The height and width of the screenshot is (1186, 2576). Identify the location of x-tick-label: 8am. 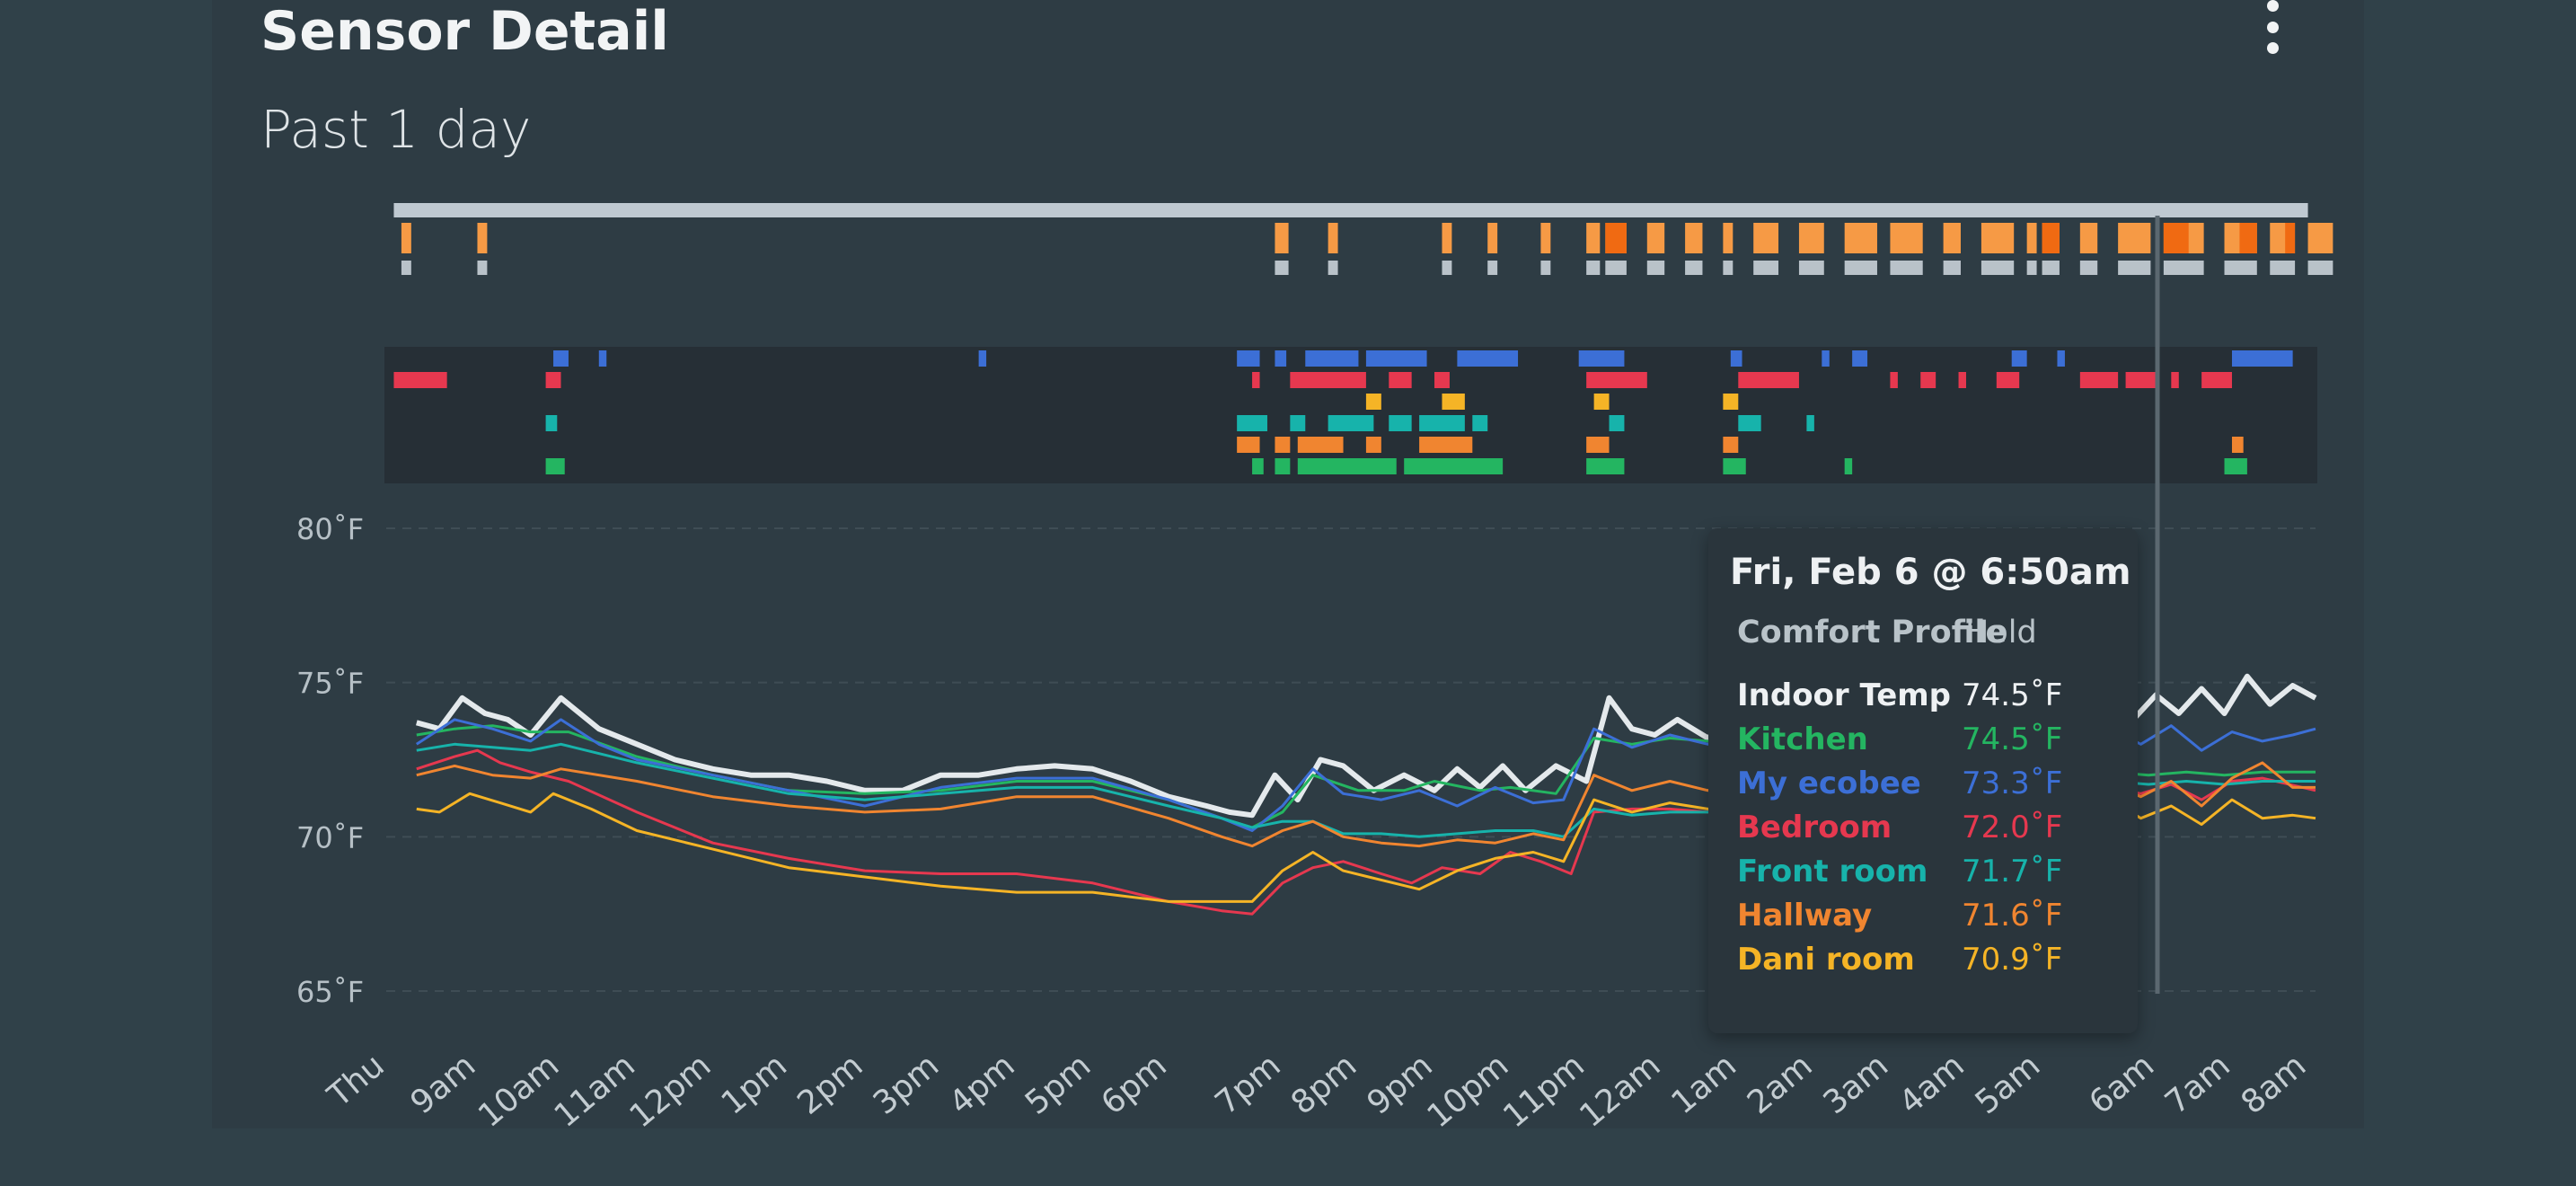
(2274, 1084).